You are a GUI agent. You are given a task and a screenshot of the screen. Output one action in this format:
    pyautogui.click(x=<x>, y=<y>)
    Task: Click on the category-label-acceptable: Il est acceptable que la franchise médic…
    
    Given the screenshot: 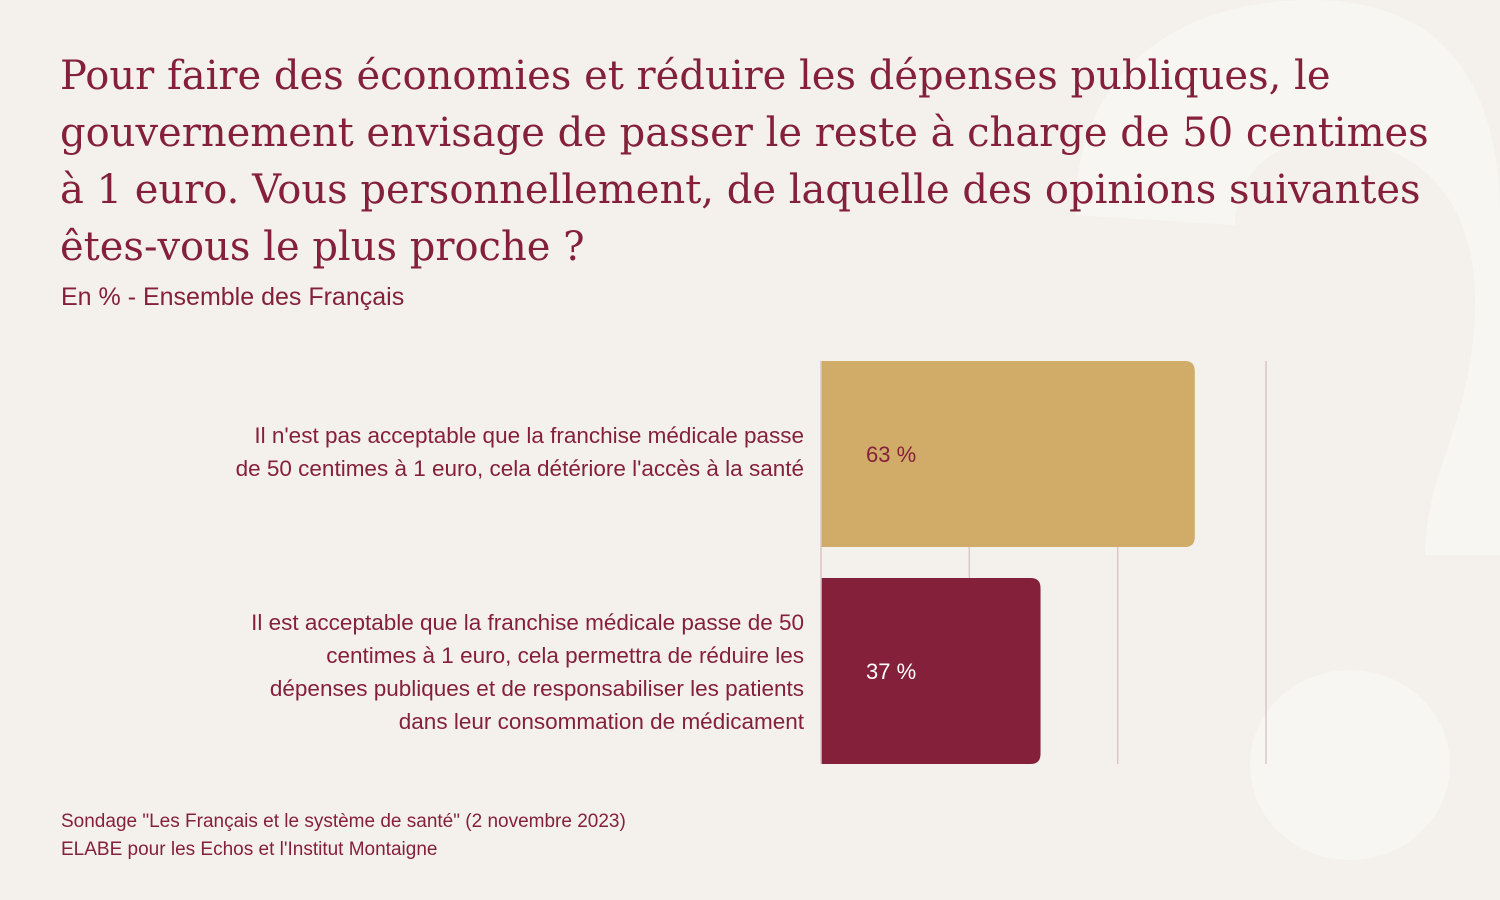 What is the action you would take?
    pyautogui.click(x=527, y=672)
    